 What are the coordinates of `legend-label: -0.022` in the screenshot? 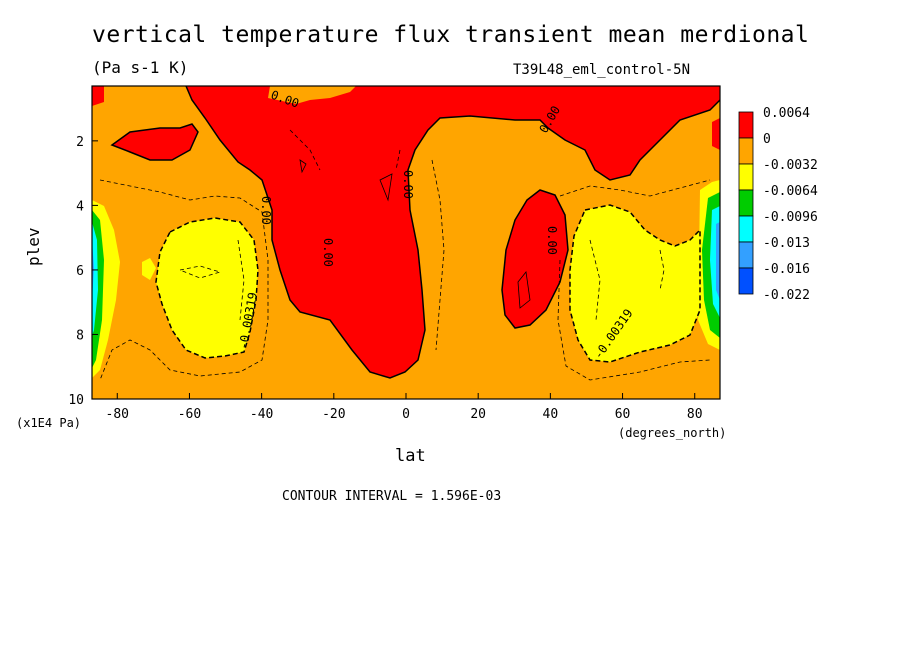 It's located at (786, 295).